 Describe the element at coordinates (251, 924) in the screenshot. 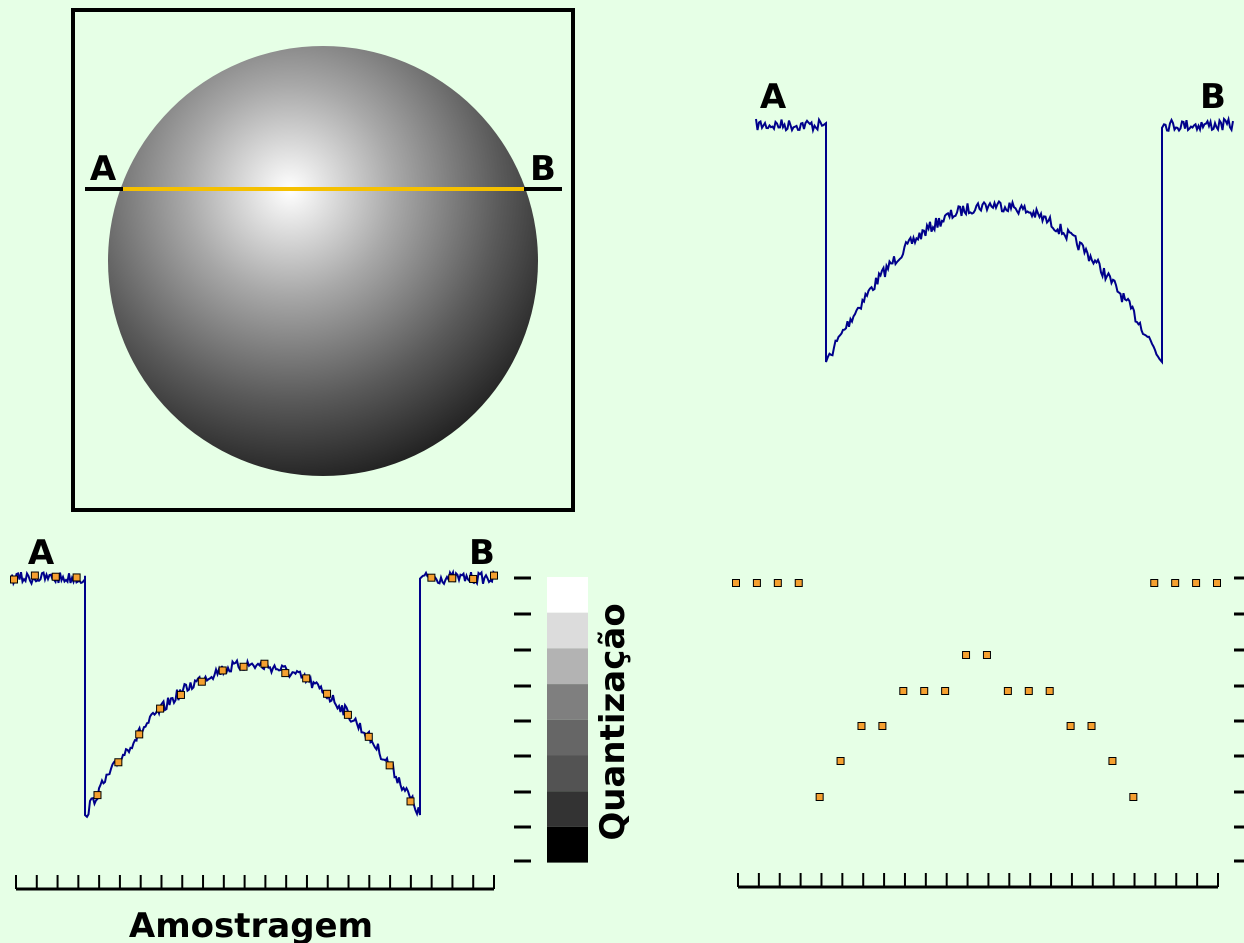

I see `sampling-label: Amostragem` at that location.